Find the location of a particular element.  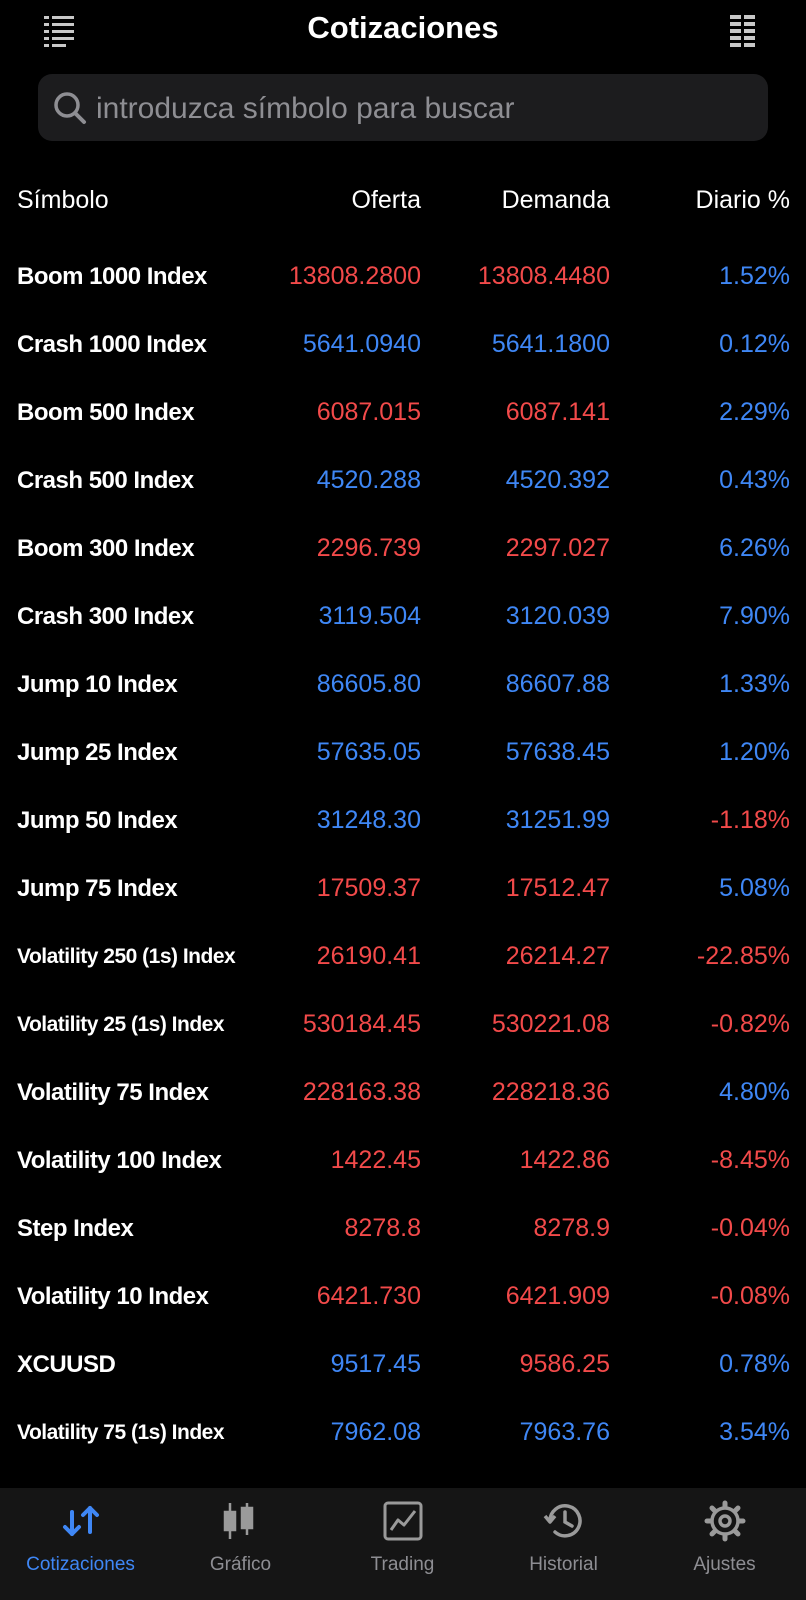

tab-quotes: Cotizaciones is located at coordinates (80, 1544).